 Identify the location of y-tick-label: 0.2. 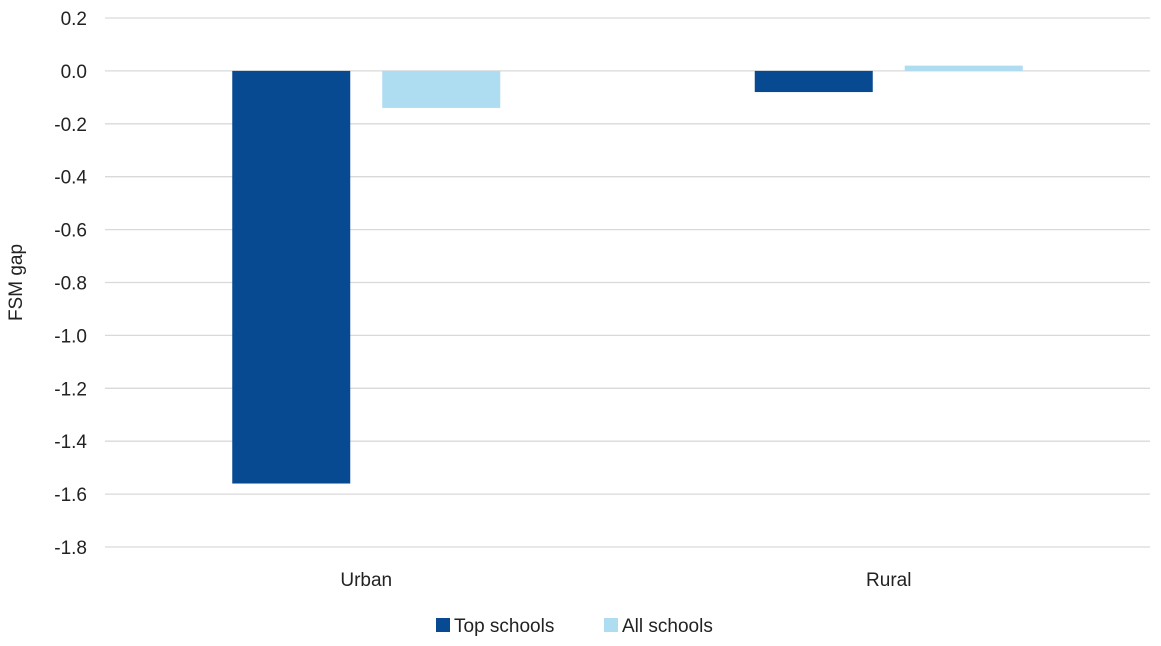
(74, 19).